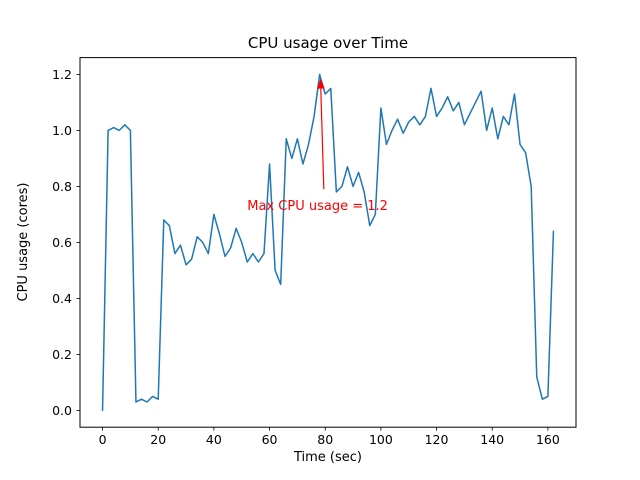 Image resolution: width=640 pixels, height=480 pixels. Describe the element at coordinates (62, 130) in the screenshot. I see `y-tick-label: 1.0` at that location.